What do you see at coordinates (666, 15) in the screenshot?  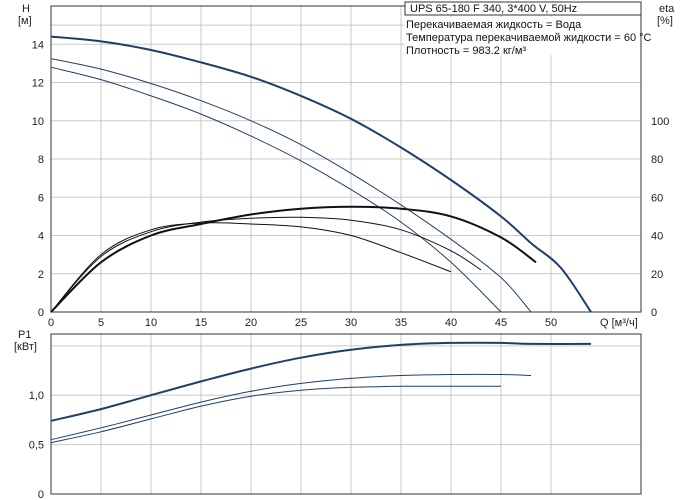 I see `eta-axis-title: eta [%]` at bounding box center [666, 15].